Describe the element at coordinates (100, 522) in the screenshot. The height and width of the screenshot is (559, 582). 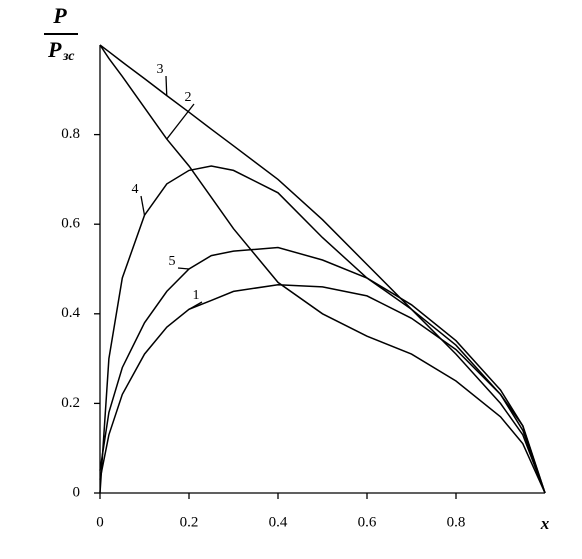
I see `x-tick-label: 0` at that location.